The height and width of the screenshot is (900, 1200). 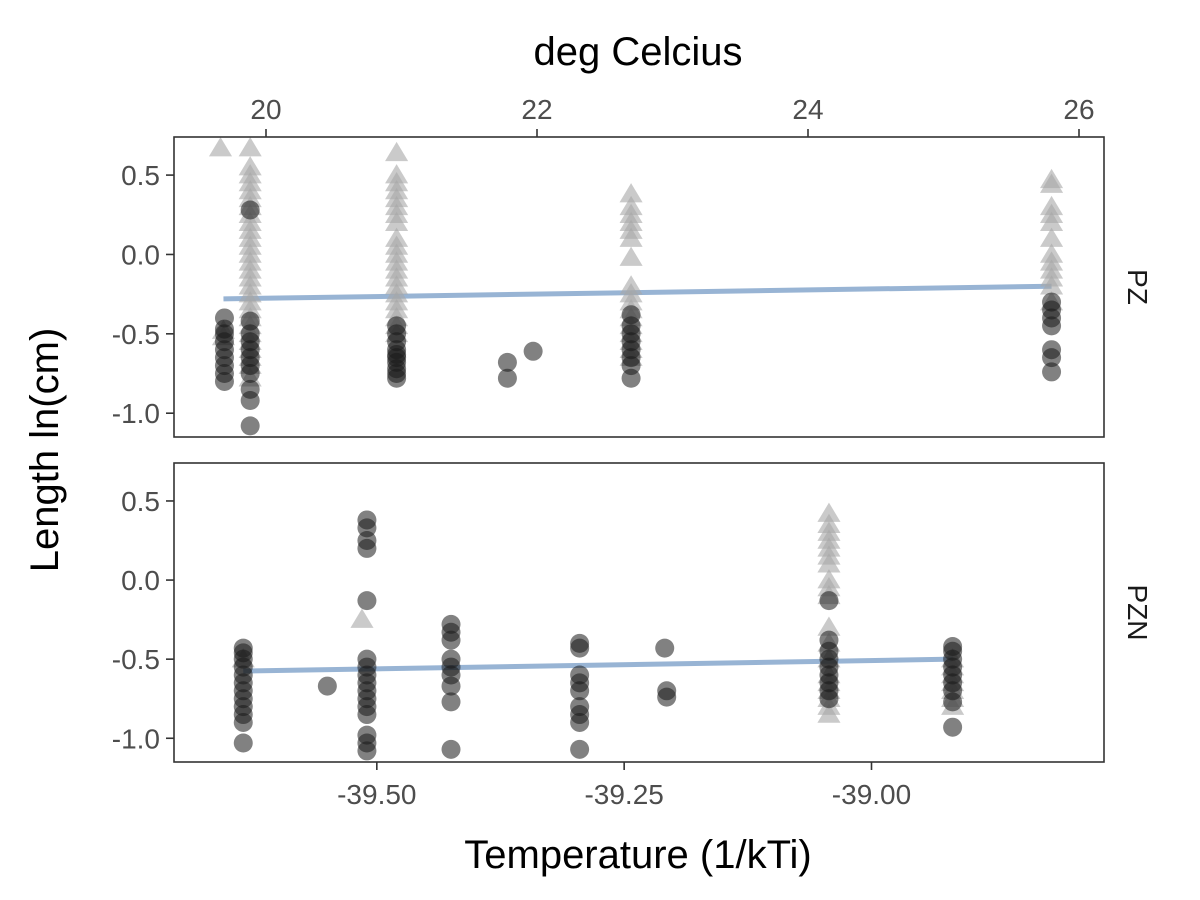 I want to click on facet-strip-label: PZN, so click(x=1137, y=613).